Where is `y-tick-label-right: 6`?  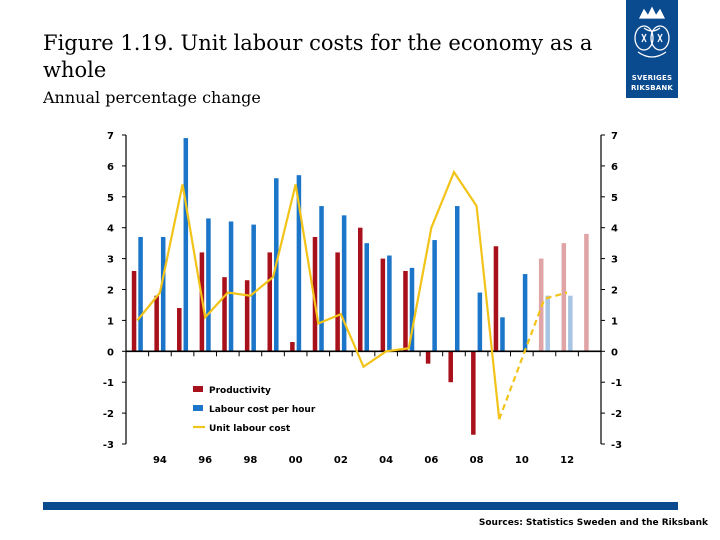 y-tick-label-right: 6 is located at coordinates (614, 167).